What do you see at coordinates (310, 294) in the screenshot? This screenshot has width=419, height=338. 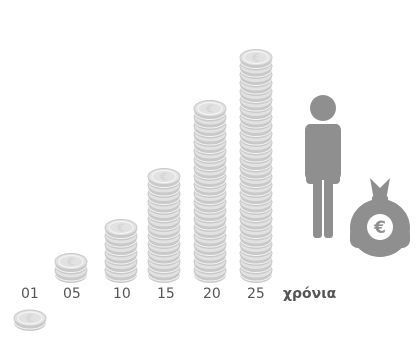 I see `unit-label: χρόνια` at bounding box center [310, 294].